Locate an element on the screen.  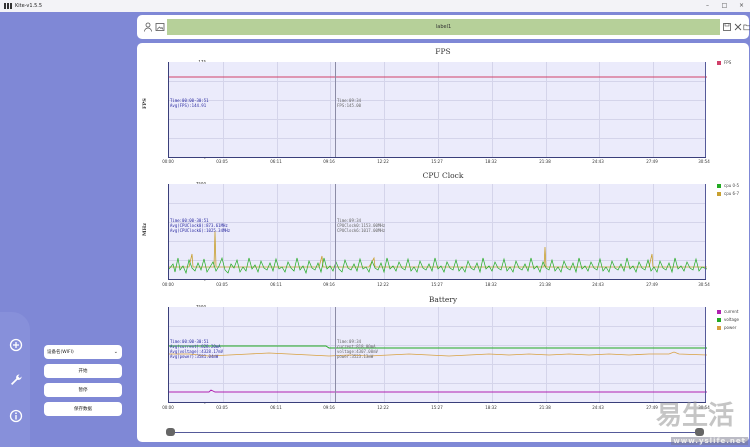
start-button: 开始 is located at coordinates (83, 371).